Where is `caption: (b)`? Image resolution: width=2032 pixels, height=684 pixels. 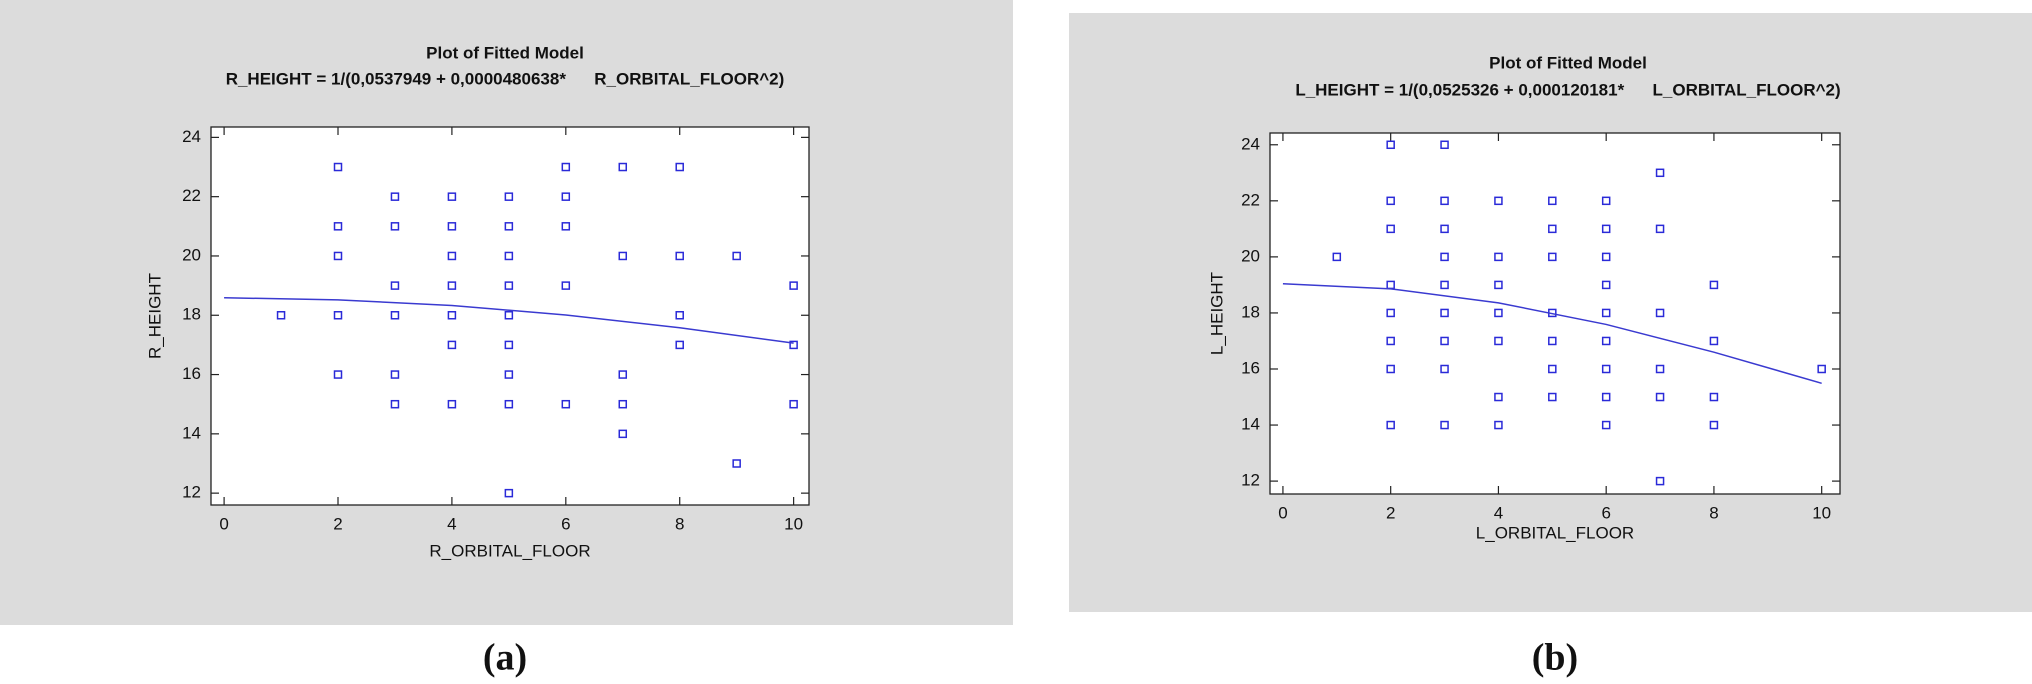
caption: (b) is located at coordinates (1555, 658).